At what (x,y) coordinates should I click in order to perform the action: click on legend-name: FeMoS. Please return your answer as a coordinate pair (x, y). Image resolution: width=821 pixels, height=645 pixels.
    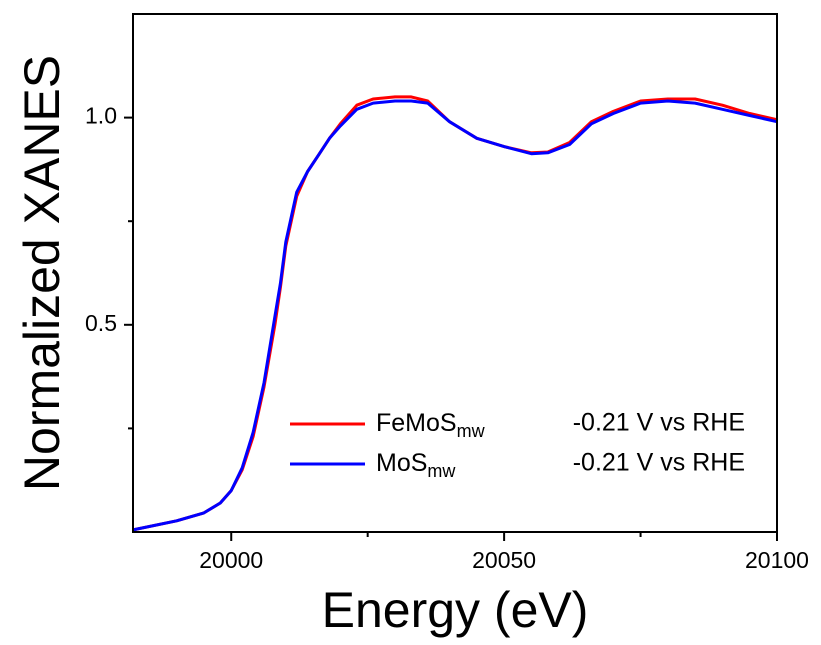
    Looking at the image, I should click on (416, 423).